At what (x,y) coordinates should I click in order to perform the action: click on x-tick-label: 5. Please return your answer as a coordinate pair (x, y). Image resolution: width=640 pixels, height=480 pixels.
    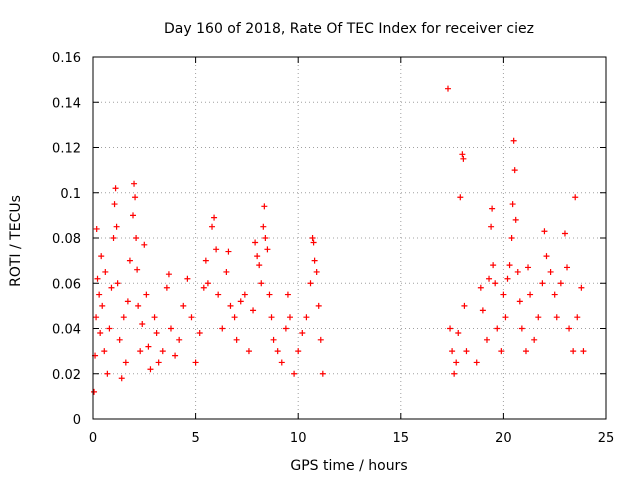
    Looking at the image, I should click on (195, 438).